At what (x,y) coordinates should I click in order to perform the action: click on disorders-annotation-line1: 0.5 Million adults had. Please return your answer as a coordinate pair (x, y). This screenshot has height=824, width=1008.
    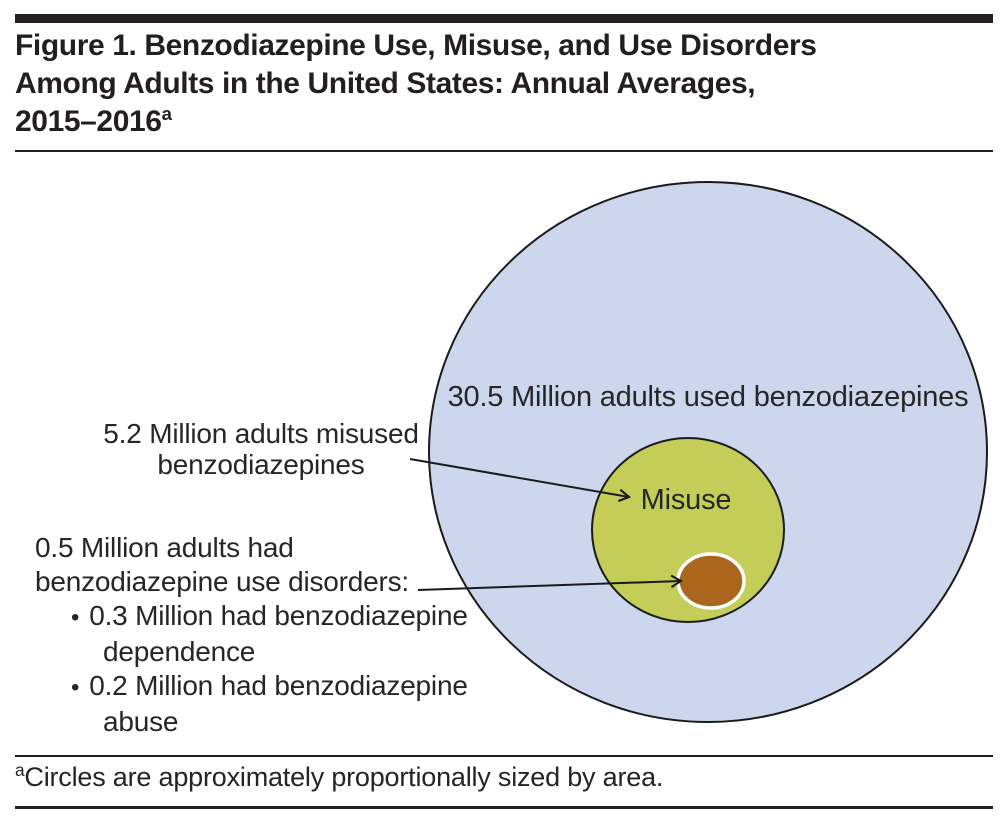
    Looking at the image, I should click on (164, 547).